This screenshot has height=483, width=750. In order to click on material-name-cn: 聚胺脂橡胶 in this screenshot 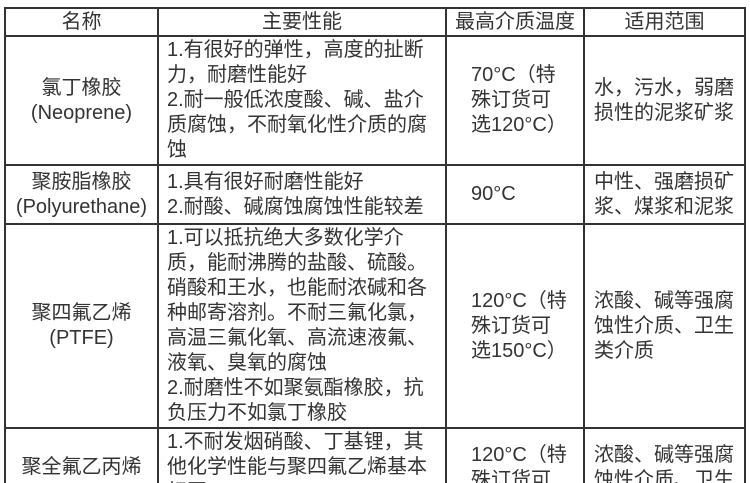, I will do `click(81, 181)`.